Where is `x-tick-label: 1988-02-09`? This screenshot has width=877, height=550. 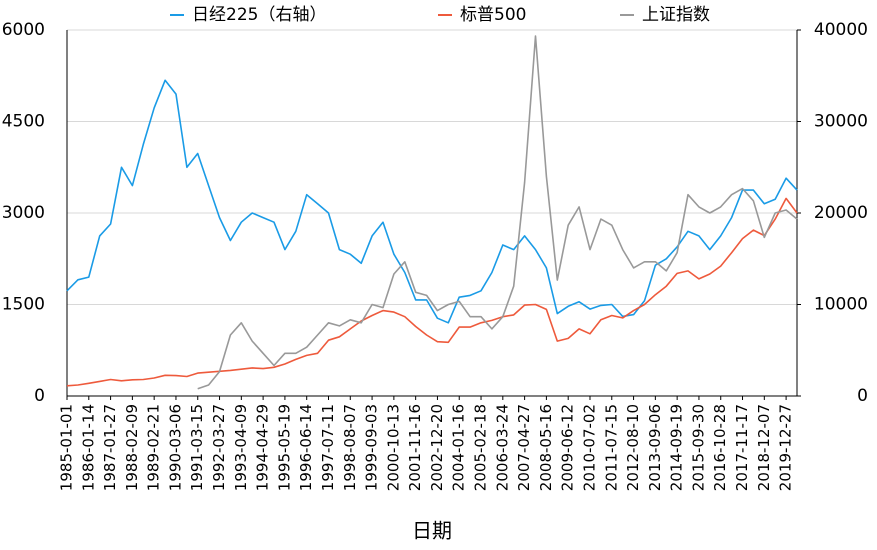 x-tick-label: 1988-02-09 is located at coordinates (132, 447).